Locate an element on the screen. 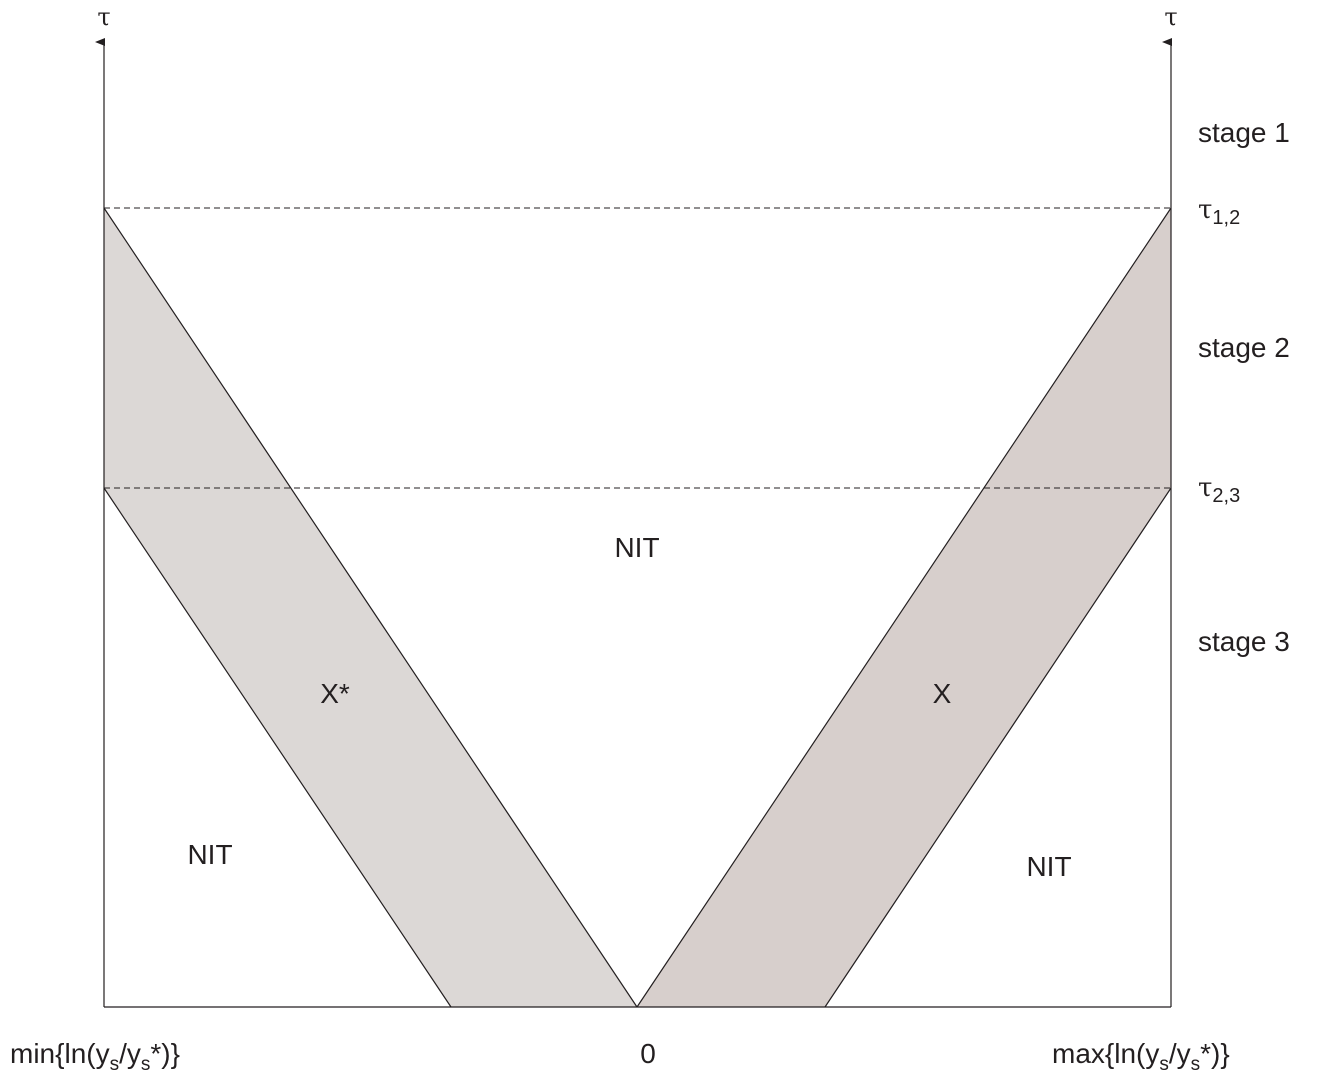 This screenshot has height=1080, width=1323. stage-1-label: stage 1 is located at coordinates (1244, 132).